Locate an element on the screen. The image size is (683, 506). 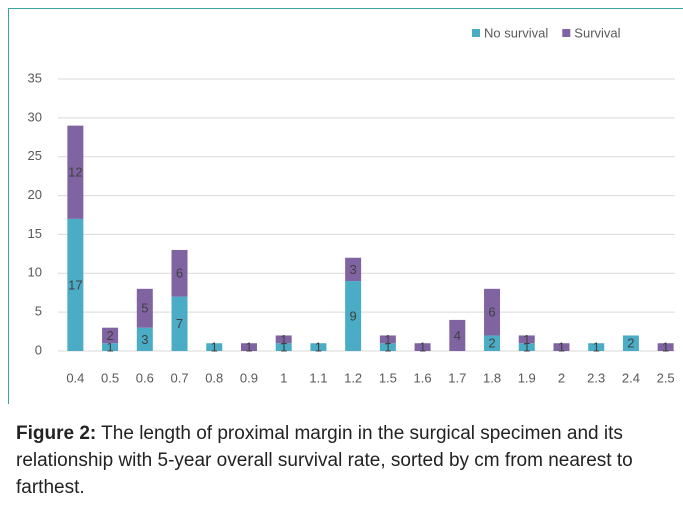
data-label: 7 is located at coordinates (179, 323).